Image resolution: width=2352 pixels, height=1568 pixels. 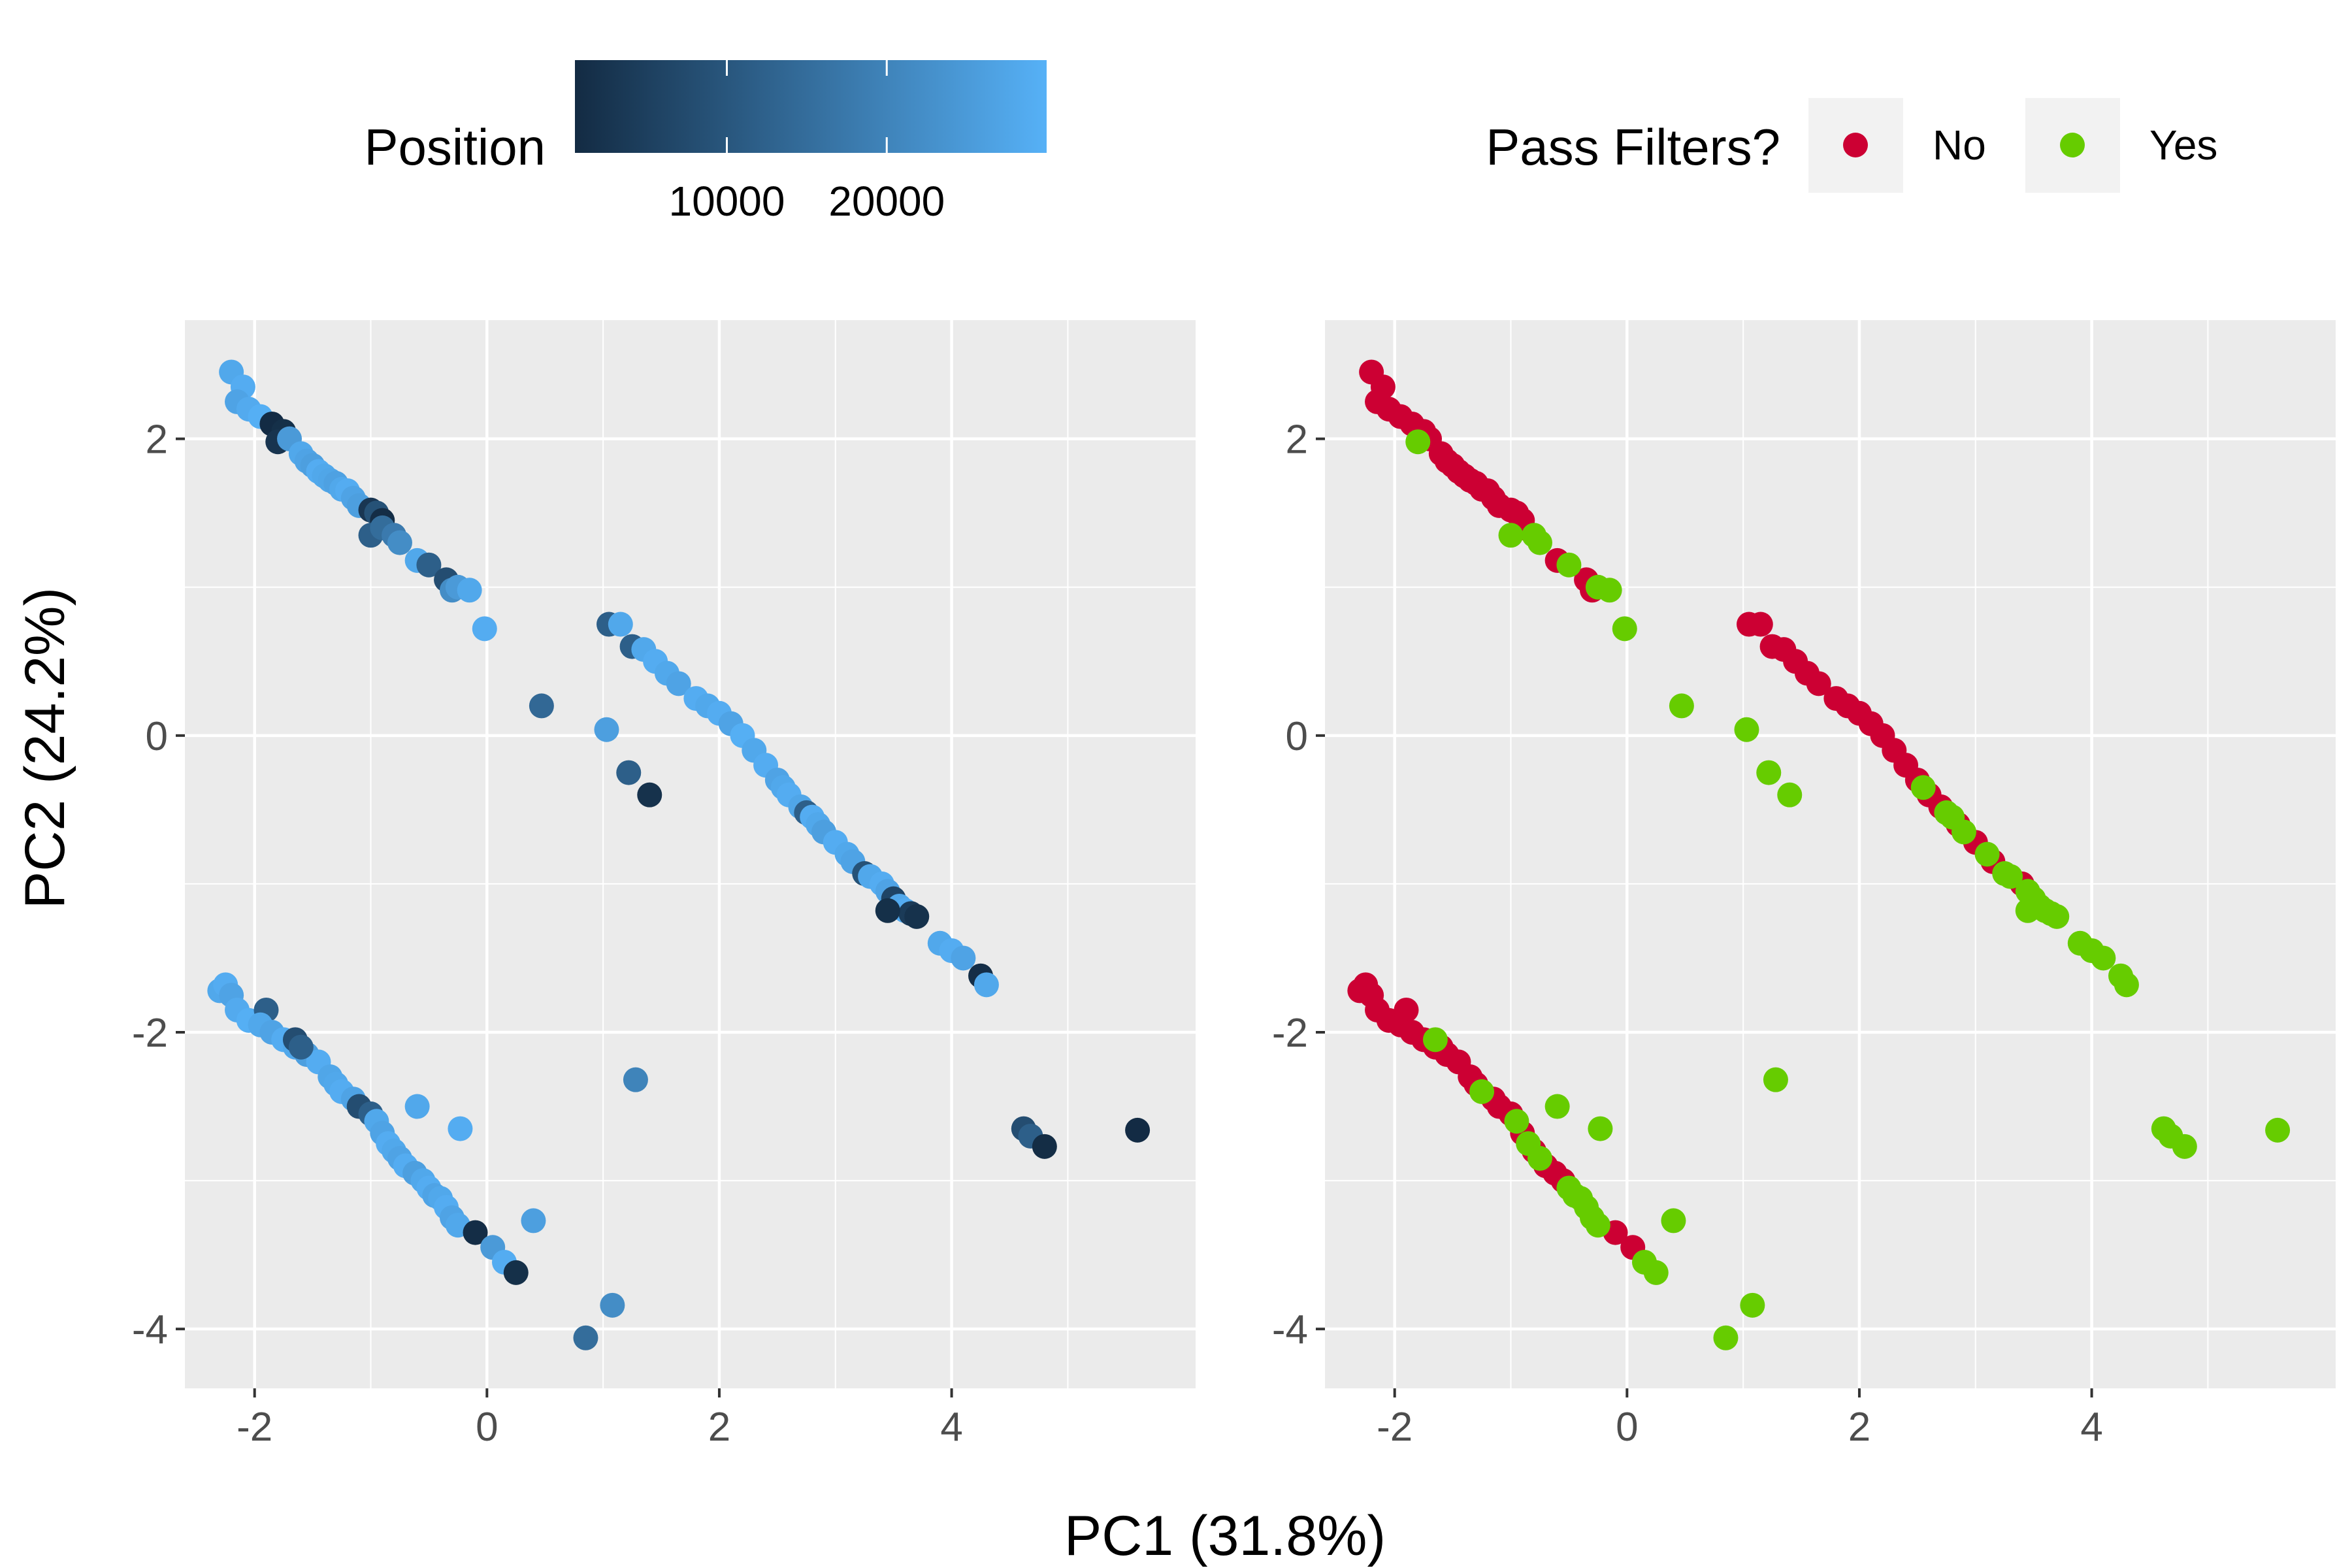 What do you see at coordinates (1633, 147) in the screenshot?
I see `pass-filters-legend-title: Pass Filters?` at bounding box center [1633, 147].